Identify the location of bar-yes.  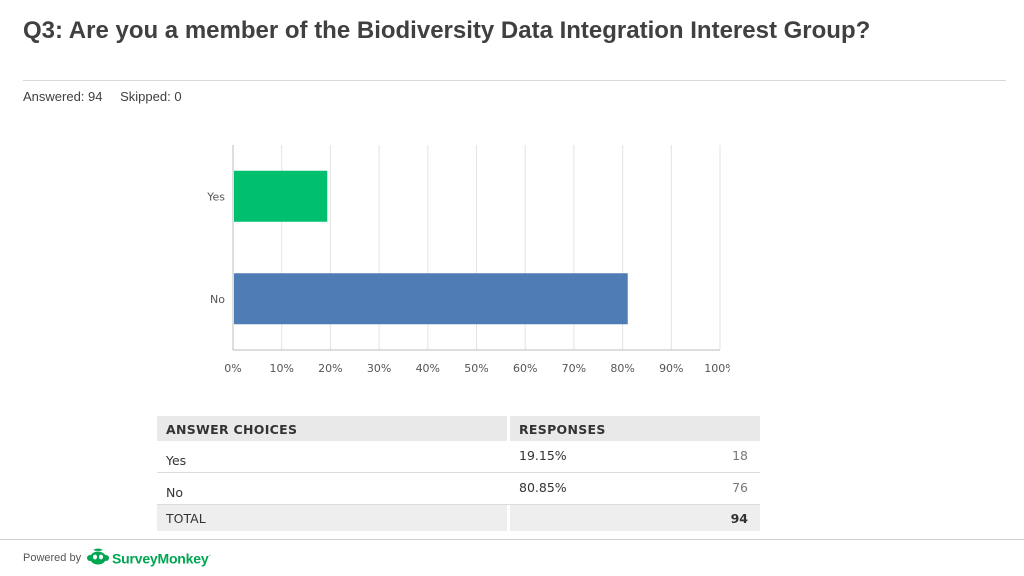
(281, 196).